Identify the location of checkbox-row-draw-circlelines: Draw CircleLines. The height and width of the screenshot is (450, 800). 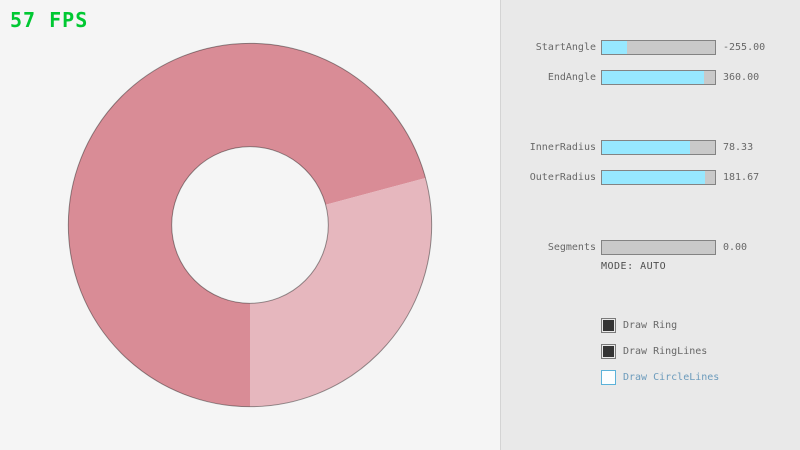
(650, 377).